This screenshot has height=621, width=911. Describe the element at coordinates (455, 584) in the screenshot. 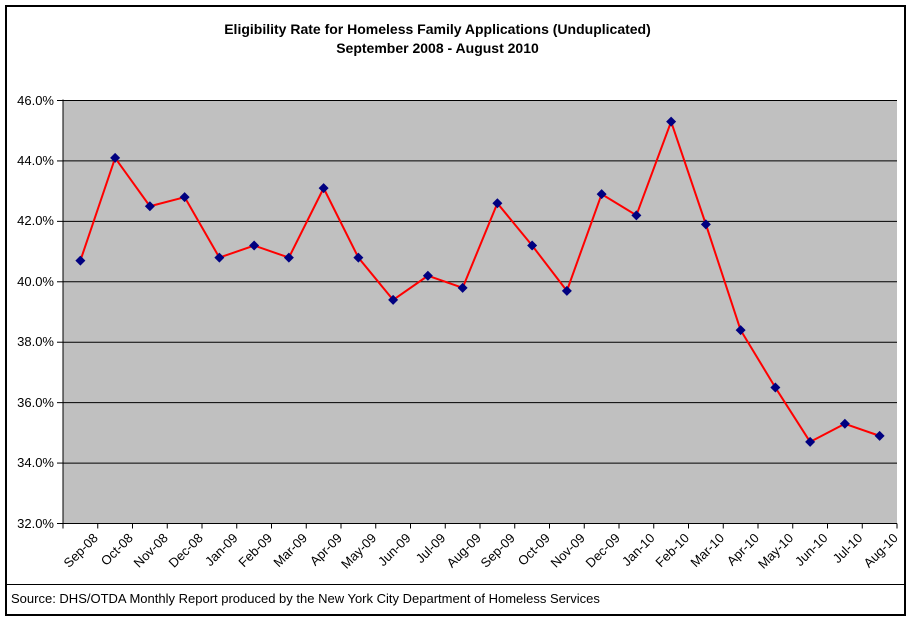

I see `source-divider` at that location.